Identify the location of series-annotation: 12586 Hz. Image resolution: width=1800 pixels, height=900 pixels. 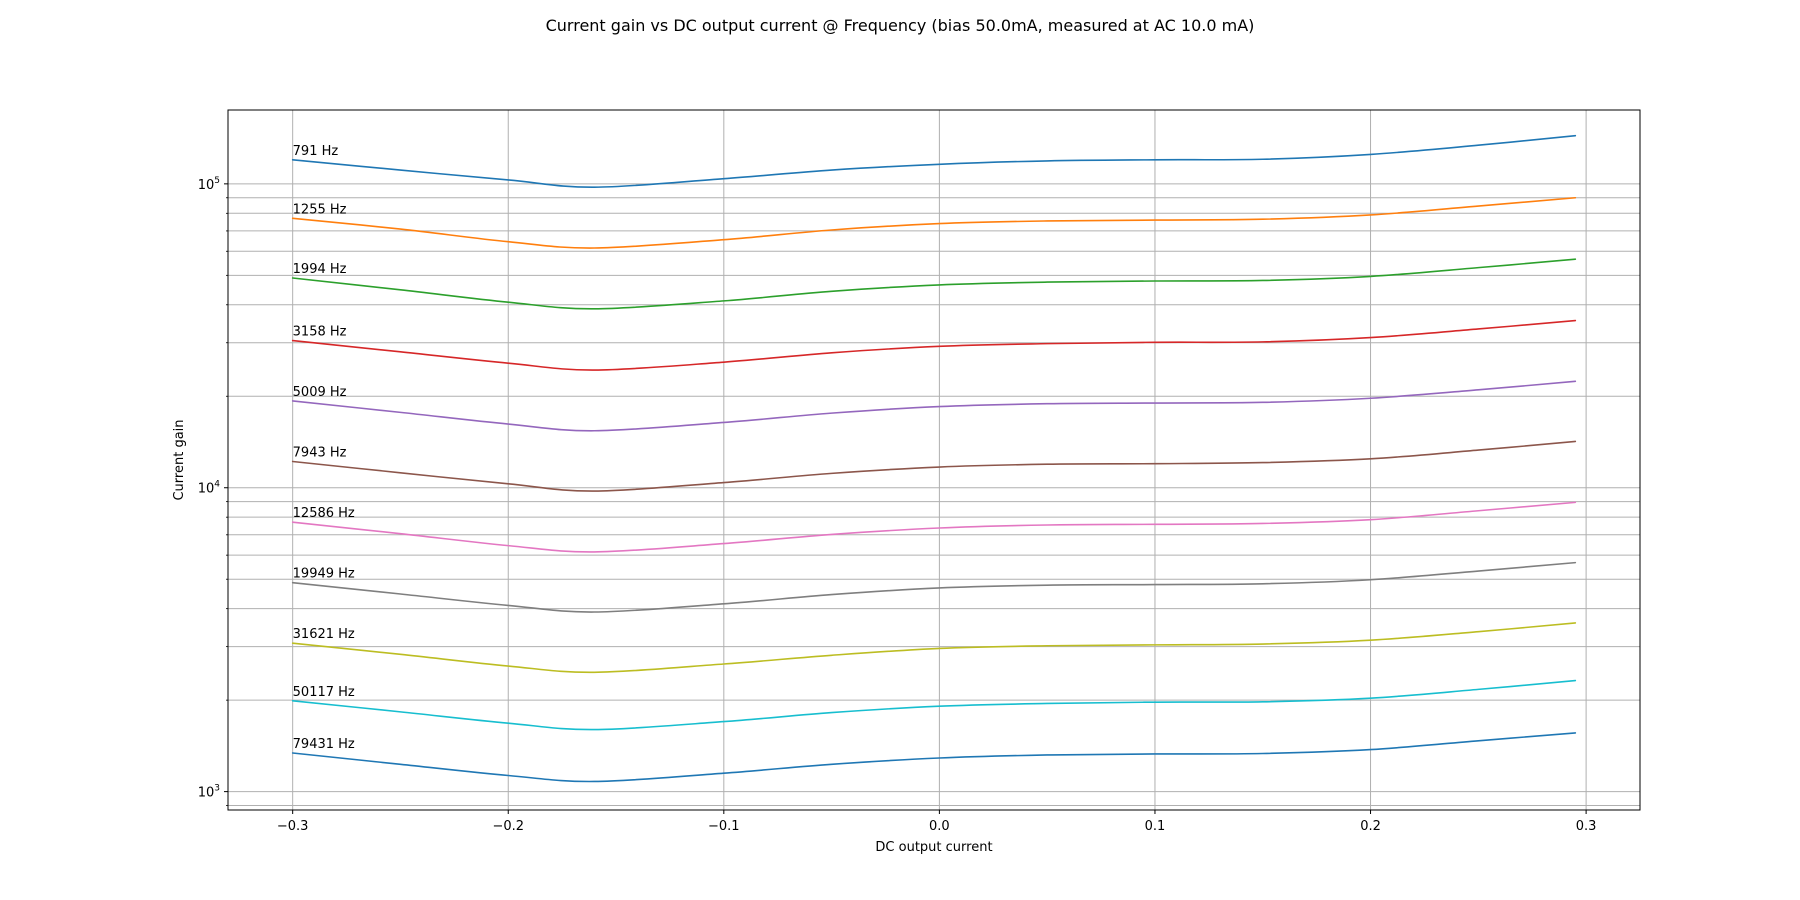
(324, 513).